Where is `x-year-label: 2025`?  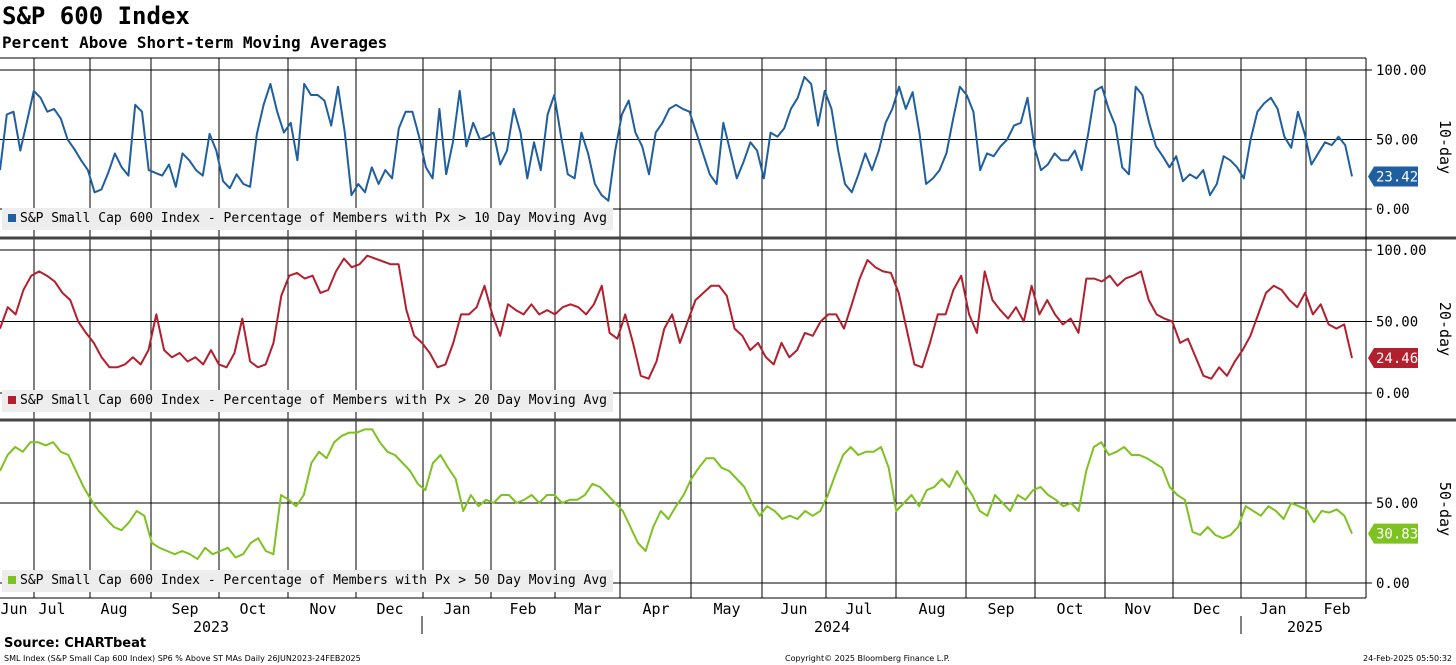
x-year-label: 2025 is located at coordinates (1305, 627).